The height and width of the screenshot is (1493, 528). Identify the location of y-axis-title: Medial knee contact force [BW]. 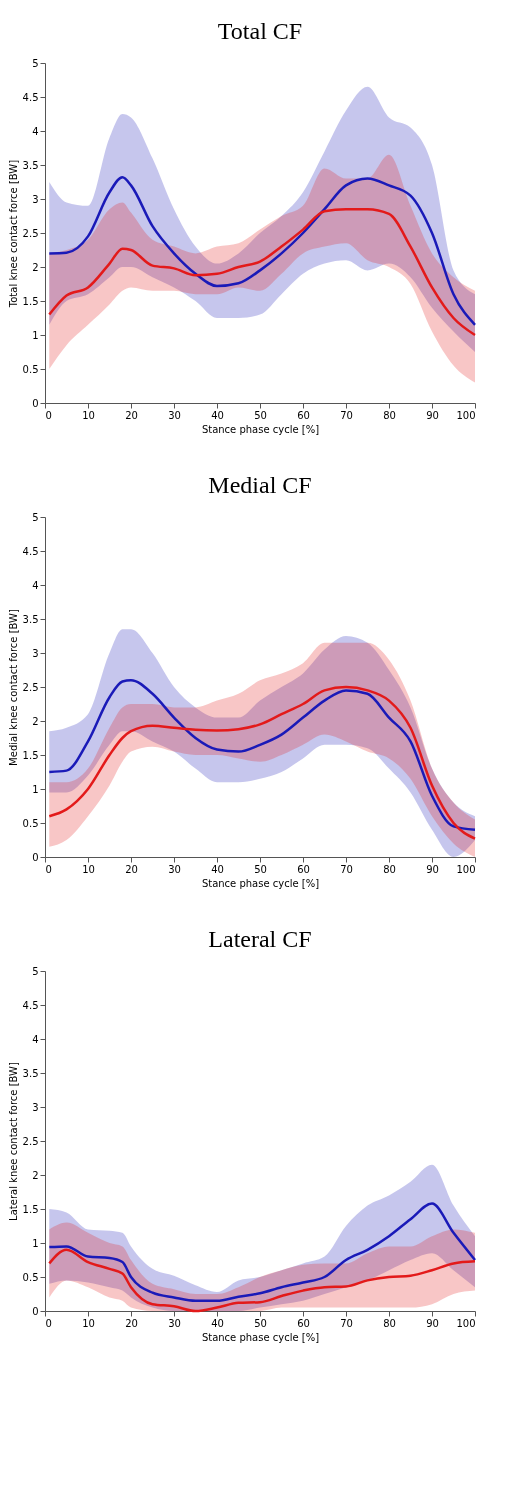
(13, 687).